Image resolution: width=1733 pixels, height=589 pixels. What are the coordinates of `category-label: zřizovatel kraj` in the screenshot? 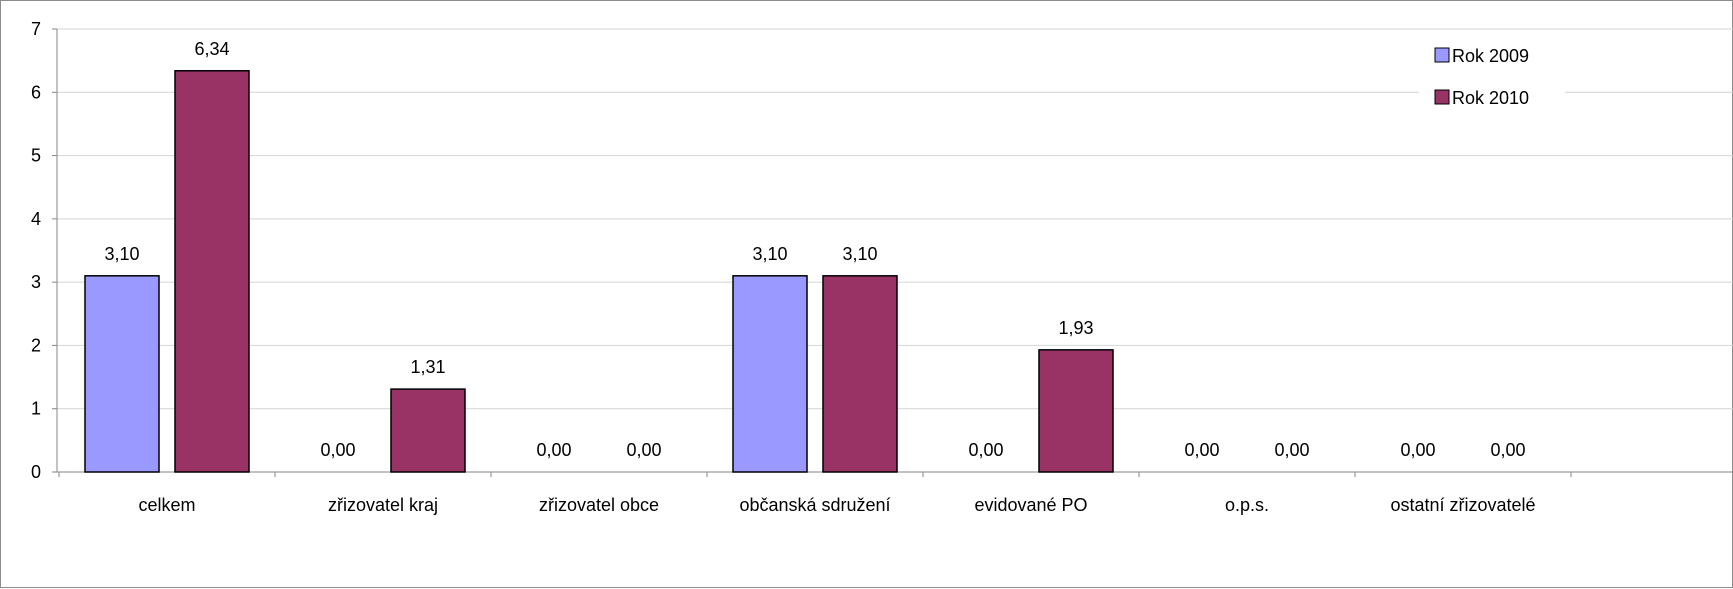 It's located at (383, 505).